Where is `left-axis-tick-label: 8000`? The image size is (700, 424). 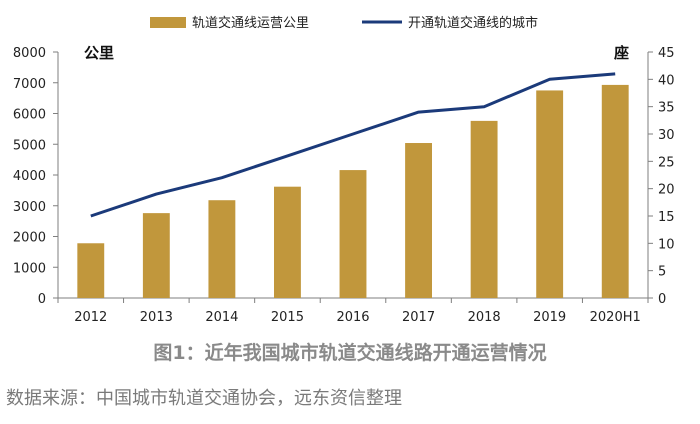 left-axis-tick-label: 8000 is located at coordinates (29, 53).